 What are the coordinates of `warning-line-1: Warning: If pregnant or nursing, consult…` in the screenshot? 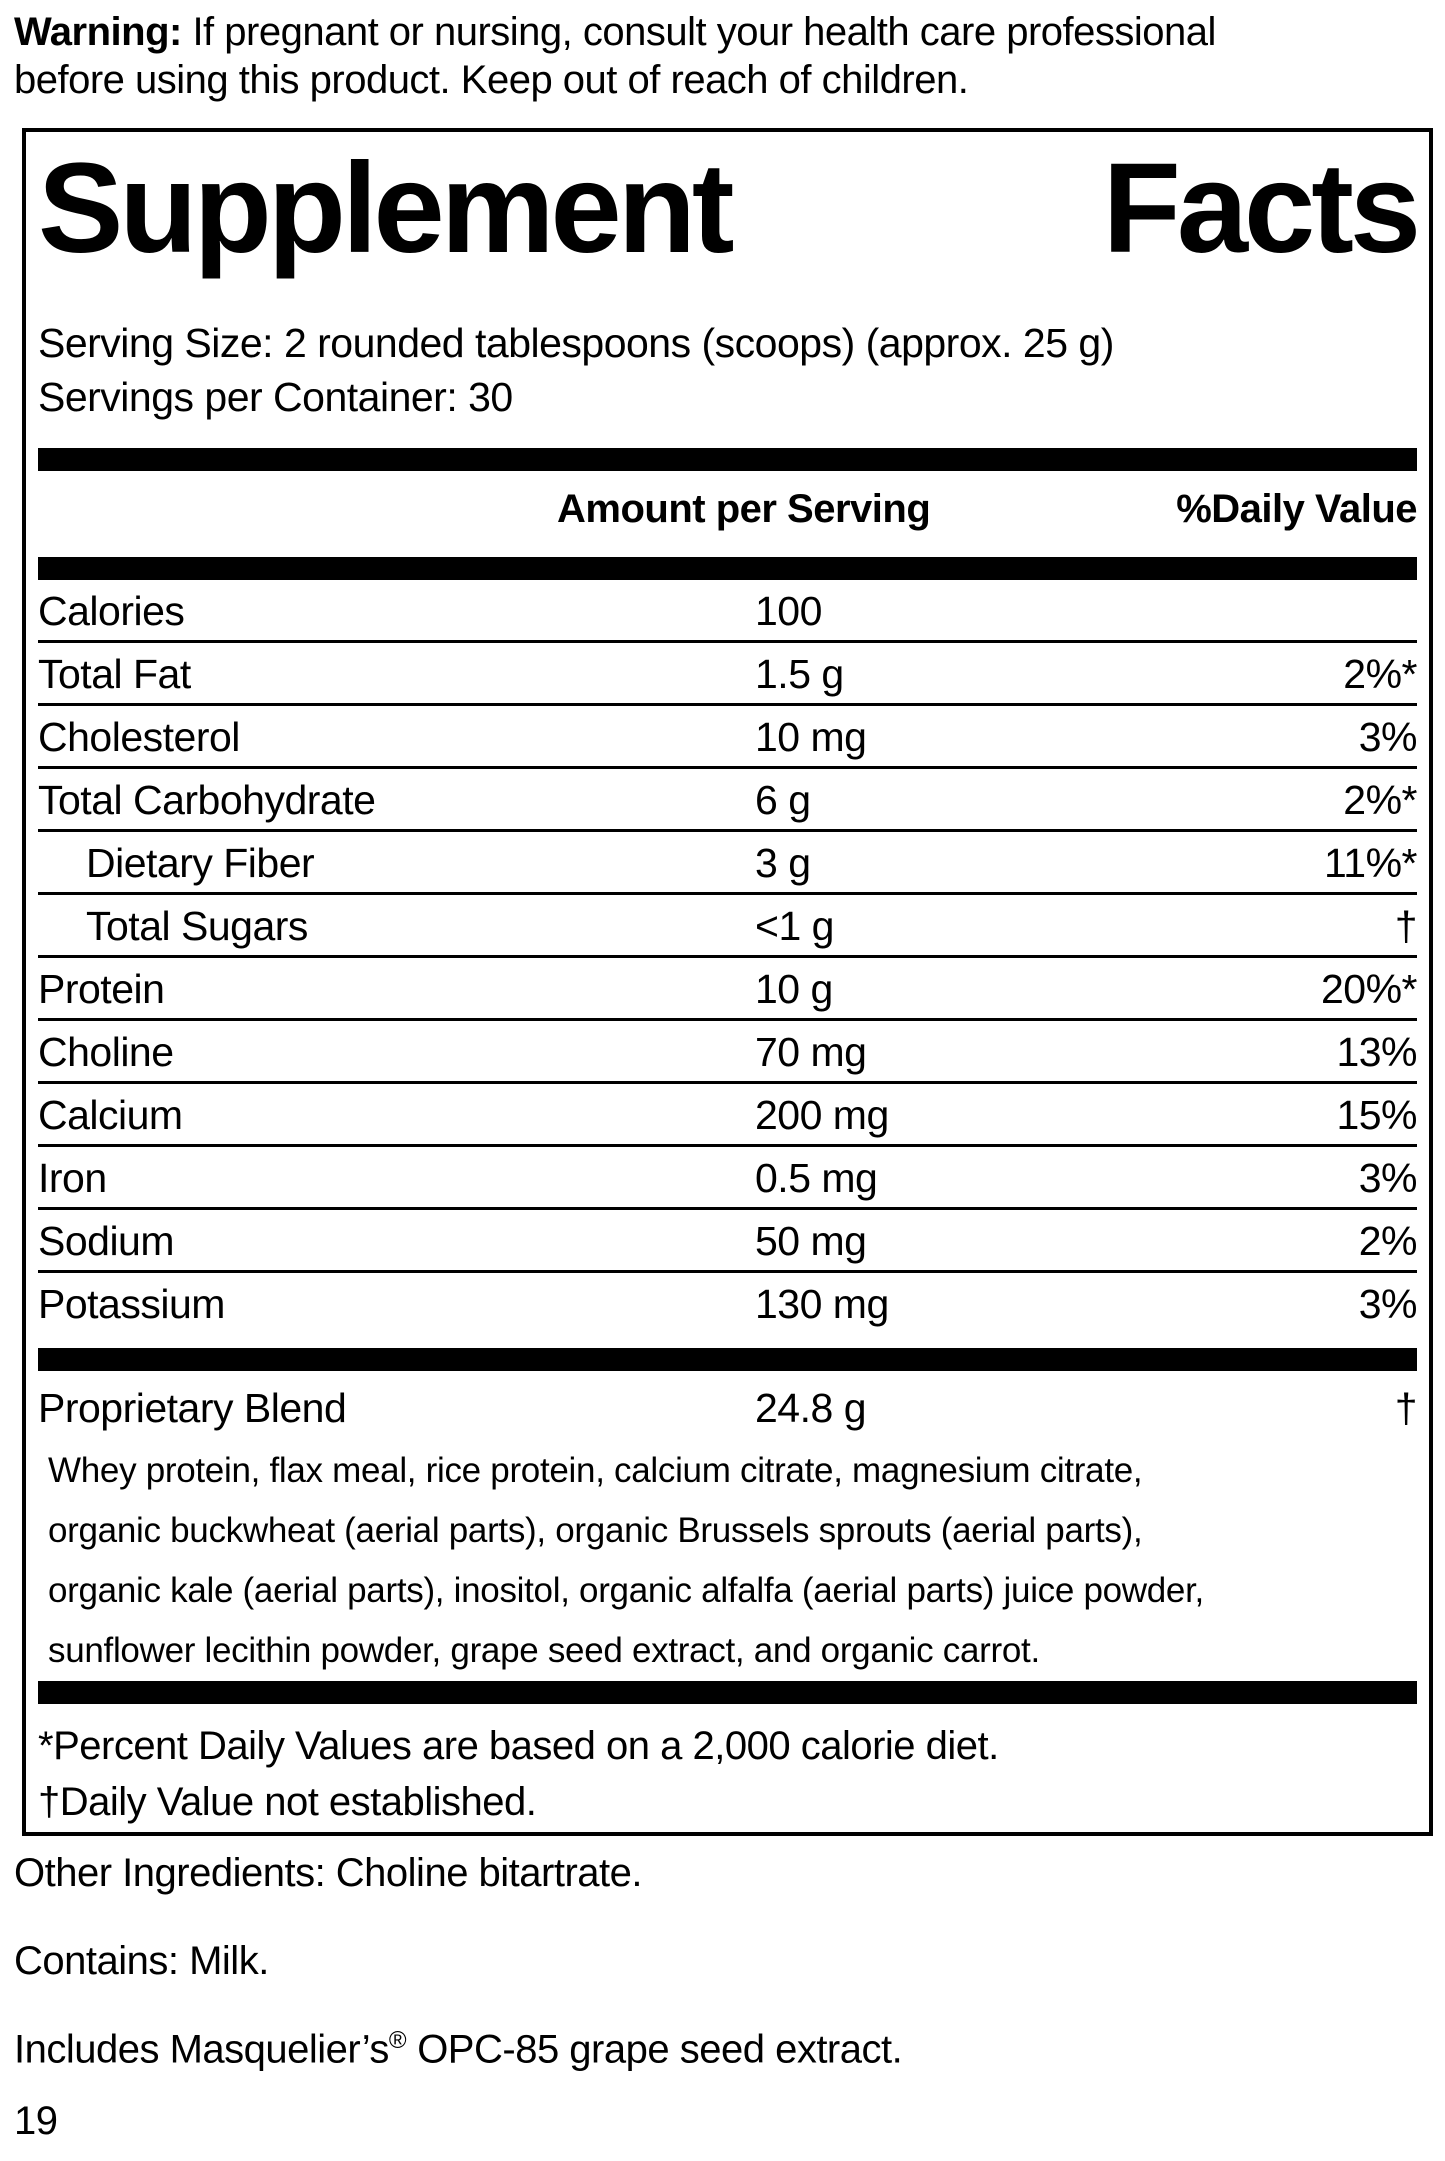 It's located at (715, 32).